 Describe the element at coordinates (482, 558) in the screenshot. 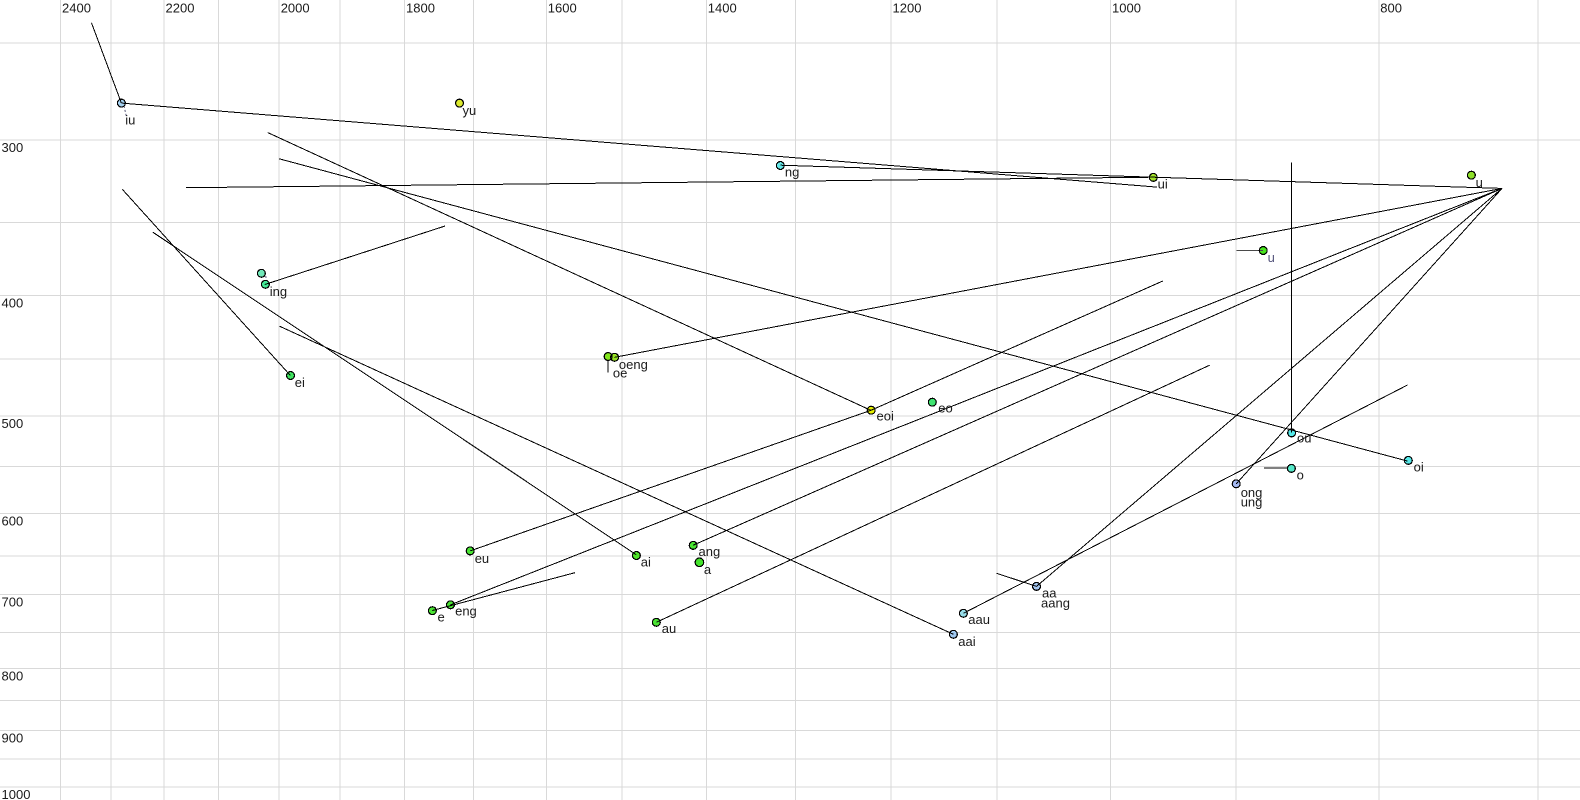

I see `svg-text: eu` at that location.